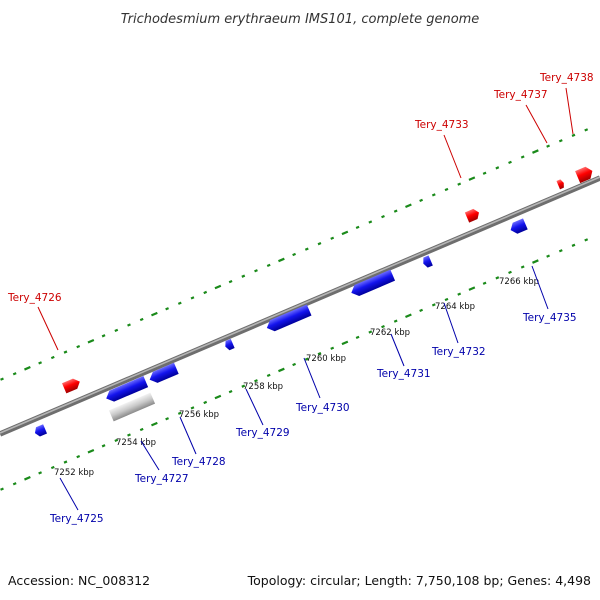 Image resolution: width=600 pixels, height=600 pixels. I want to click on gene-label-tery-4729: Tery_4729, so click(262, 433).